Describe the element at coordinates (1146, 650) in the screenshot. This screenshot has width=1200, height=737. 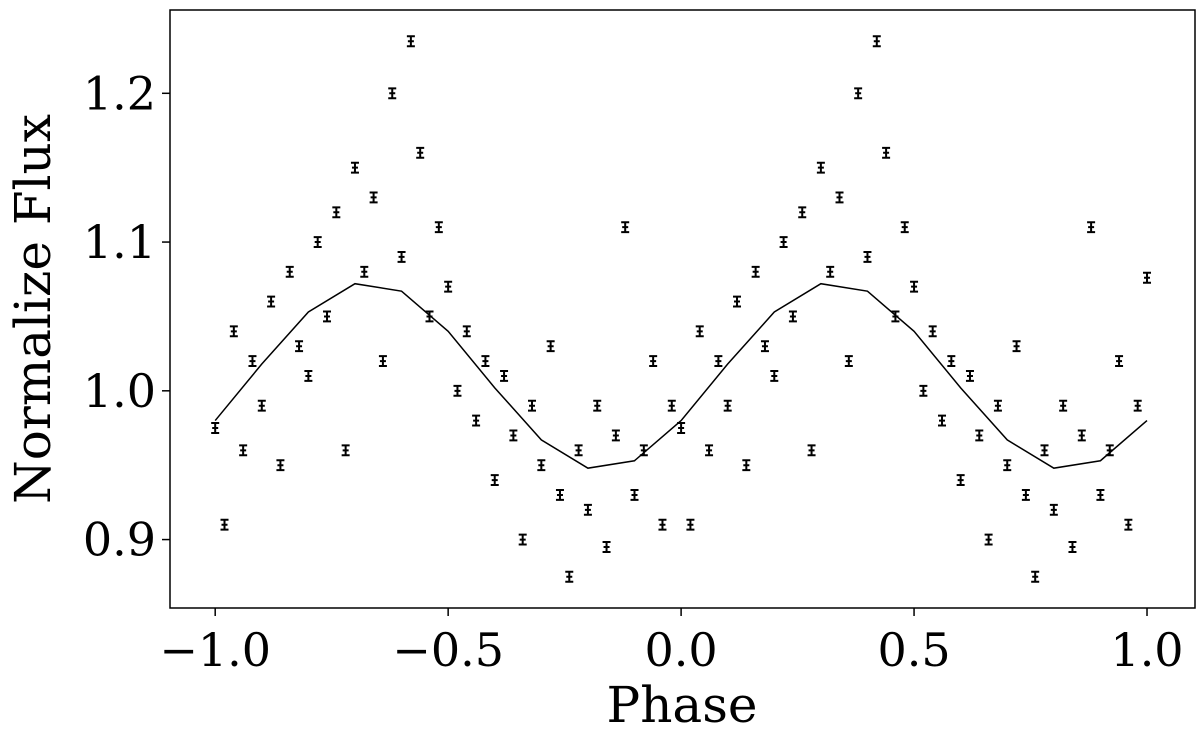
I see `x-tick-label: 1.0` at that location.